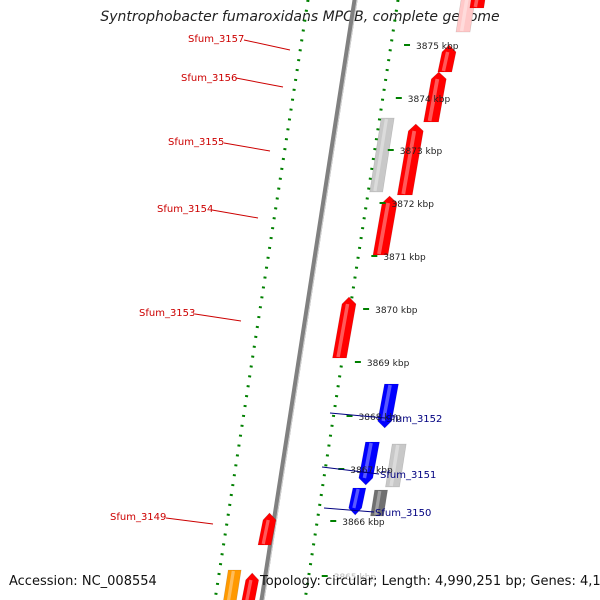 Image resolution: width=600 pixels, height=600 pixels. What do you see at coordinates (196, 142) in the screenshot?
I see `gene-label-sfum-3155: Sfum_3155` at bounding box center [196, 142].